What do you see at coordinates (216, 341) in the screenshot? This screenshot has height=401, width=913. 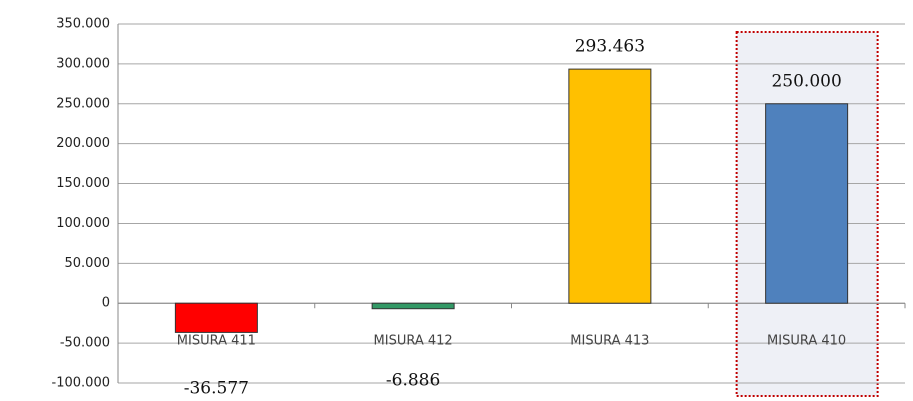 I see `x-tick-label: MISURA 411` at bounding box center [216, 341].